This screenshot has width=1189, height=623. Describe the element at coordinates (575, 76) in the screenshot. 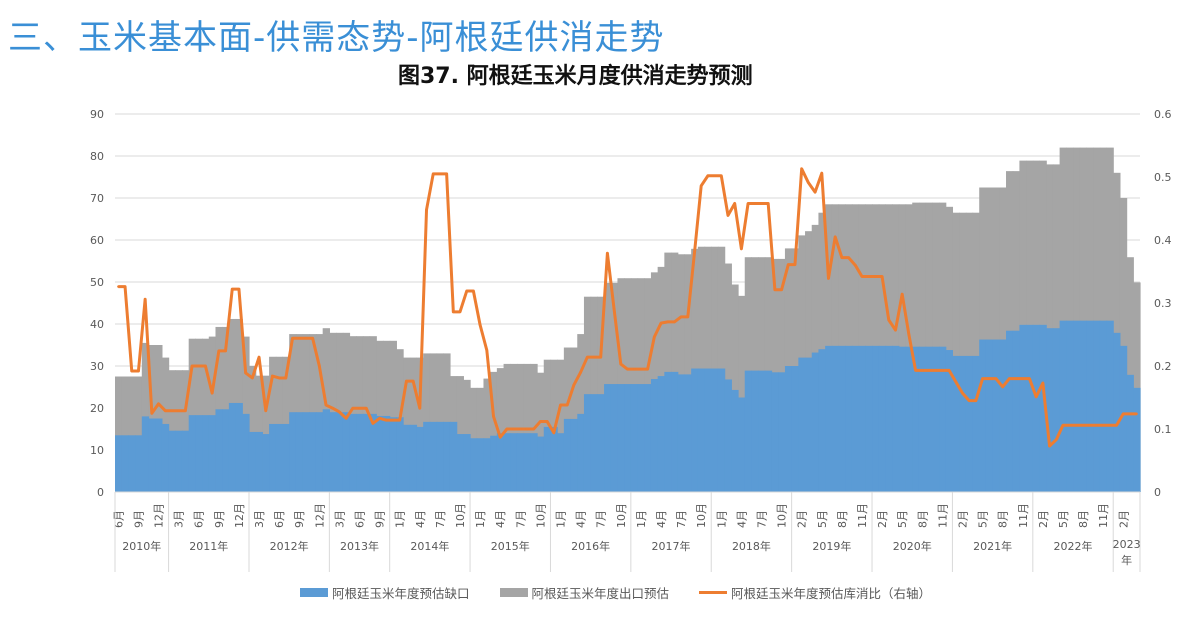

I see `chart-title: 图37. 阿根廷玉米月度供消走势预测` at that location.